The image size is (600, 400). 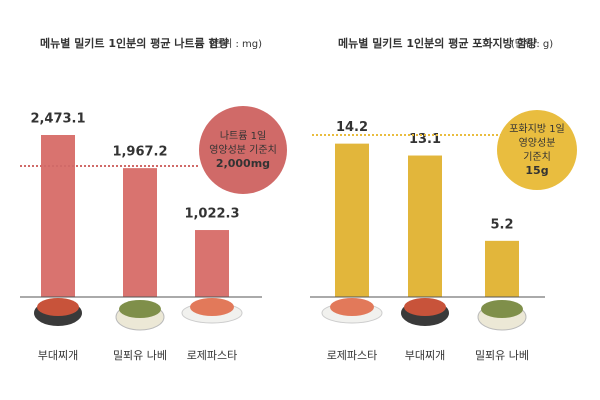 What do you see at coordinates (134, 43) in the screenshot?
I see `chart-title: 메뉴별 밀키트 1인분의 평균 나트륨 함량` at bounding box center [134, 43].